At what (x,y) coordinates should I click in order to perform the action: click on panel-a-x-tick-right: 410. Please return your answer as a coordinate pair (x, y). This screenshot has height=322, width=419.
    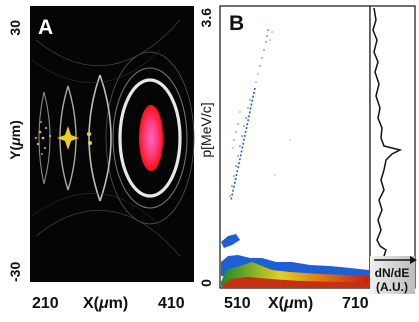
    Looking at the image, I should click on (171, 303).